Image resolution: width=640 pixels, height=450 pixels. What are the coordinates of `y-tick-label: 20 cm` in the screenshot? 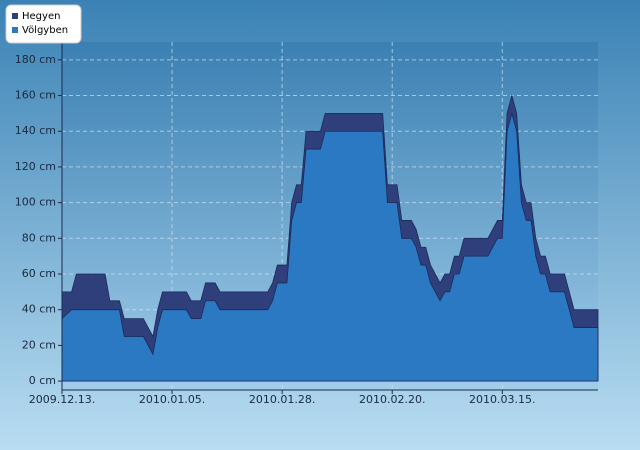 It's located at (39, 344).